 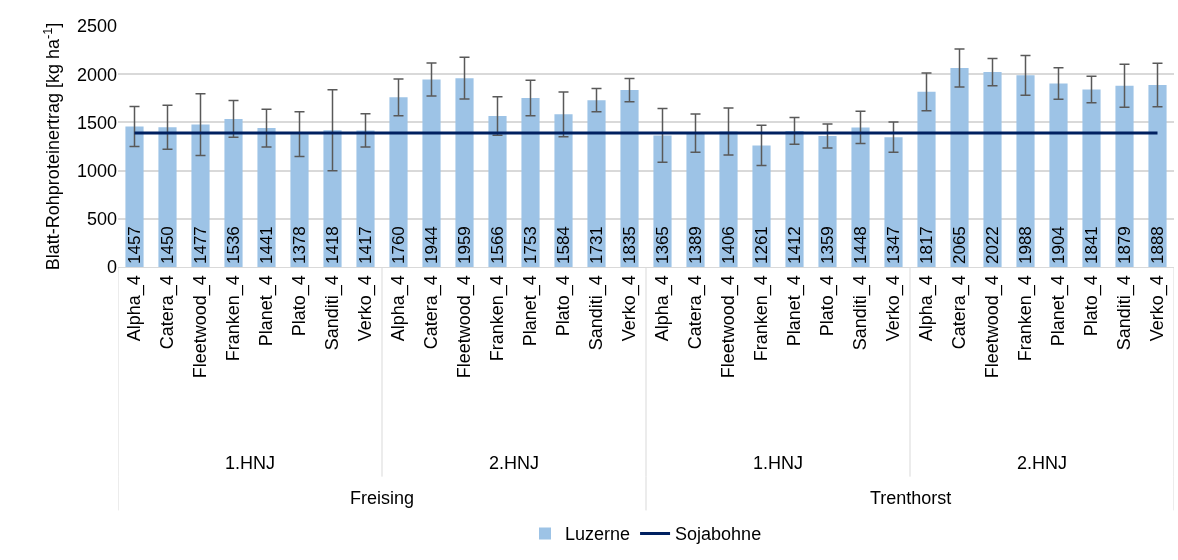 I want to click on data-label: 1477, so click(x=201, y=245).